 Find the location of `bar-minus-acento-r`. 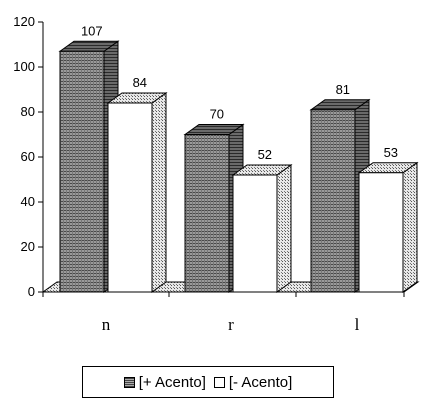

bar-minus-acento-r is located at coordinates (255, 233).